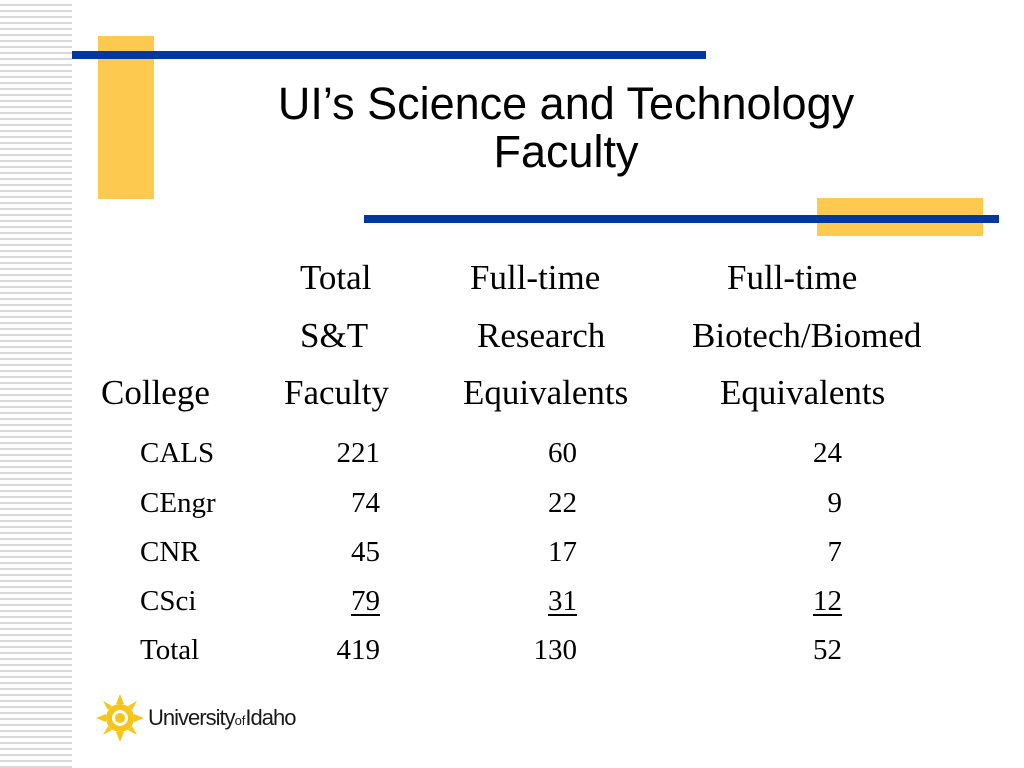 The height and width of the screenshot is (768, 1024). What do you see at coordinates (562, 601) in the screenshot?
I see `row-csci-research: 31` at bounding box center [562, 601].